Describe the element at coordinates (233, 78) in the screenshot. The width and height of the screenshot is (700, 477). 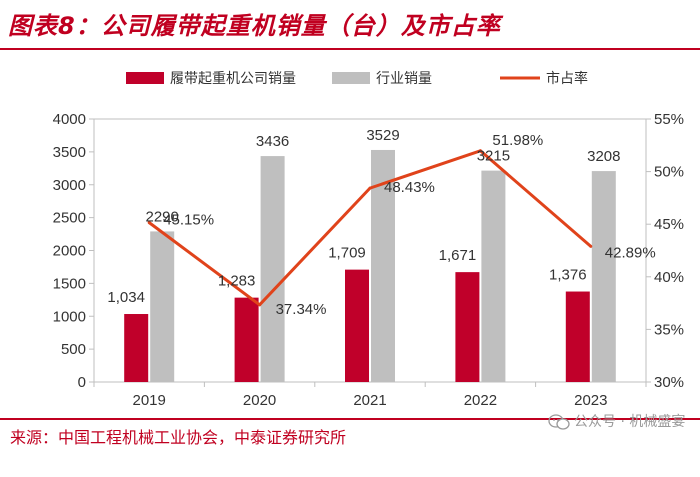
I see `legend-label-company: 履带起重机公司销量` at that location.